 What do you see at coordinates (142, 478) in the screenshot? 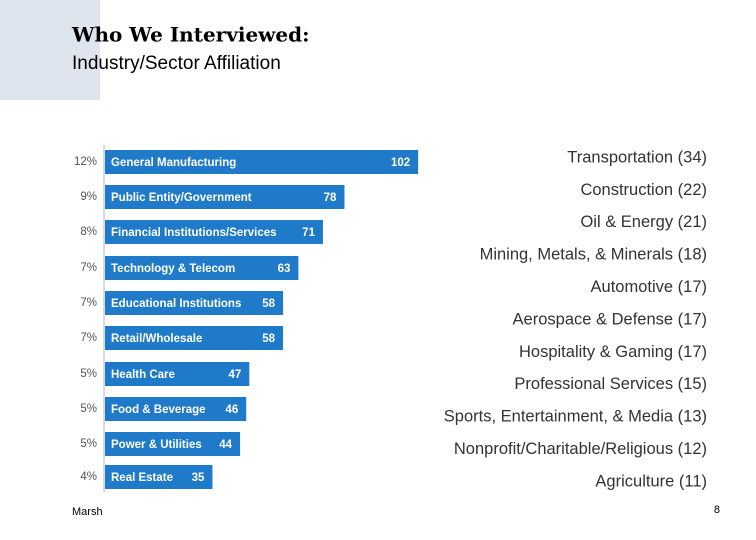
I see `category-label: Real Estate` at bounding box center [142, 478].